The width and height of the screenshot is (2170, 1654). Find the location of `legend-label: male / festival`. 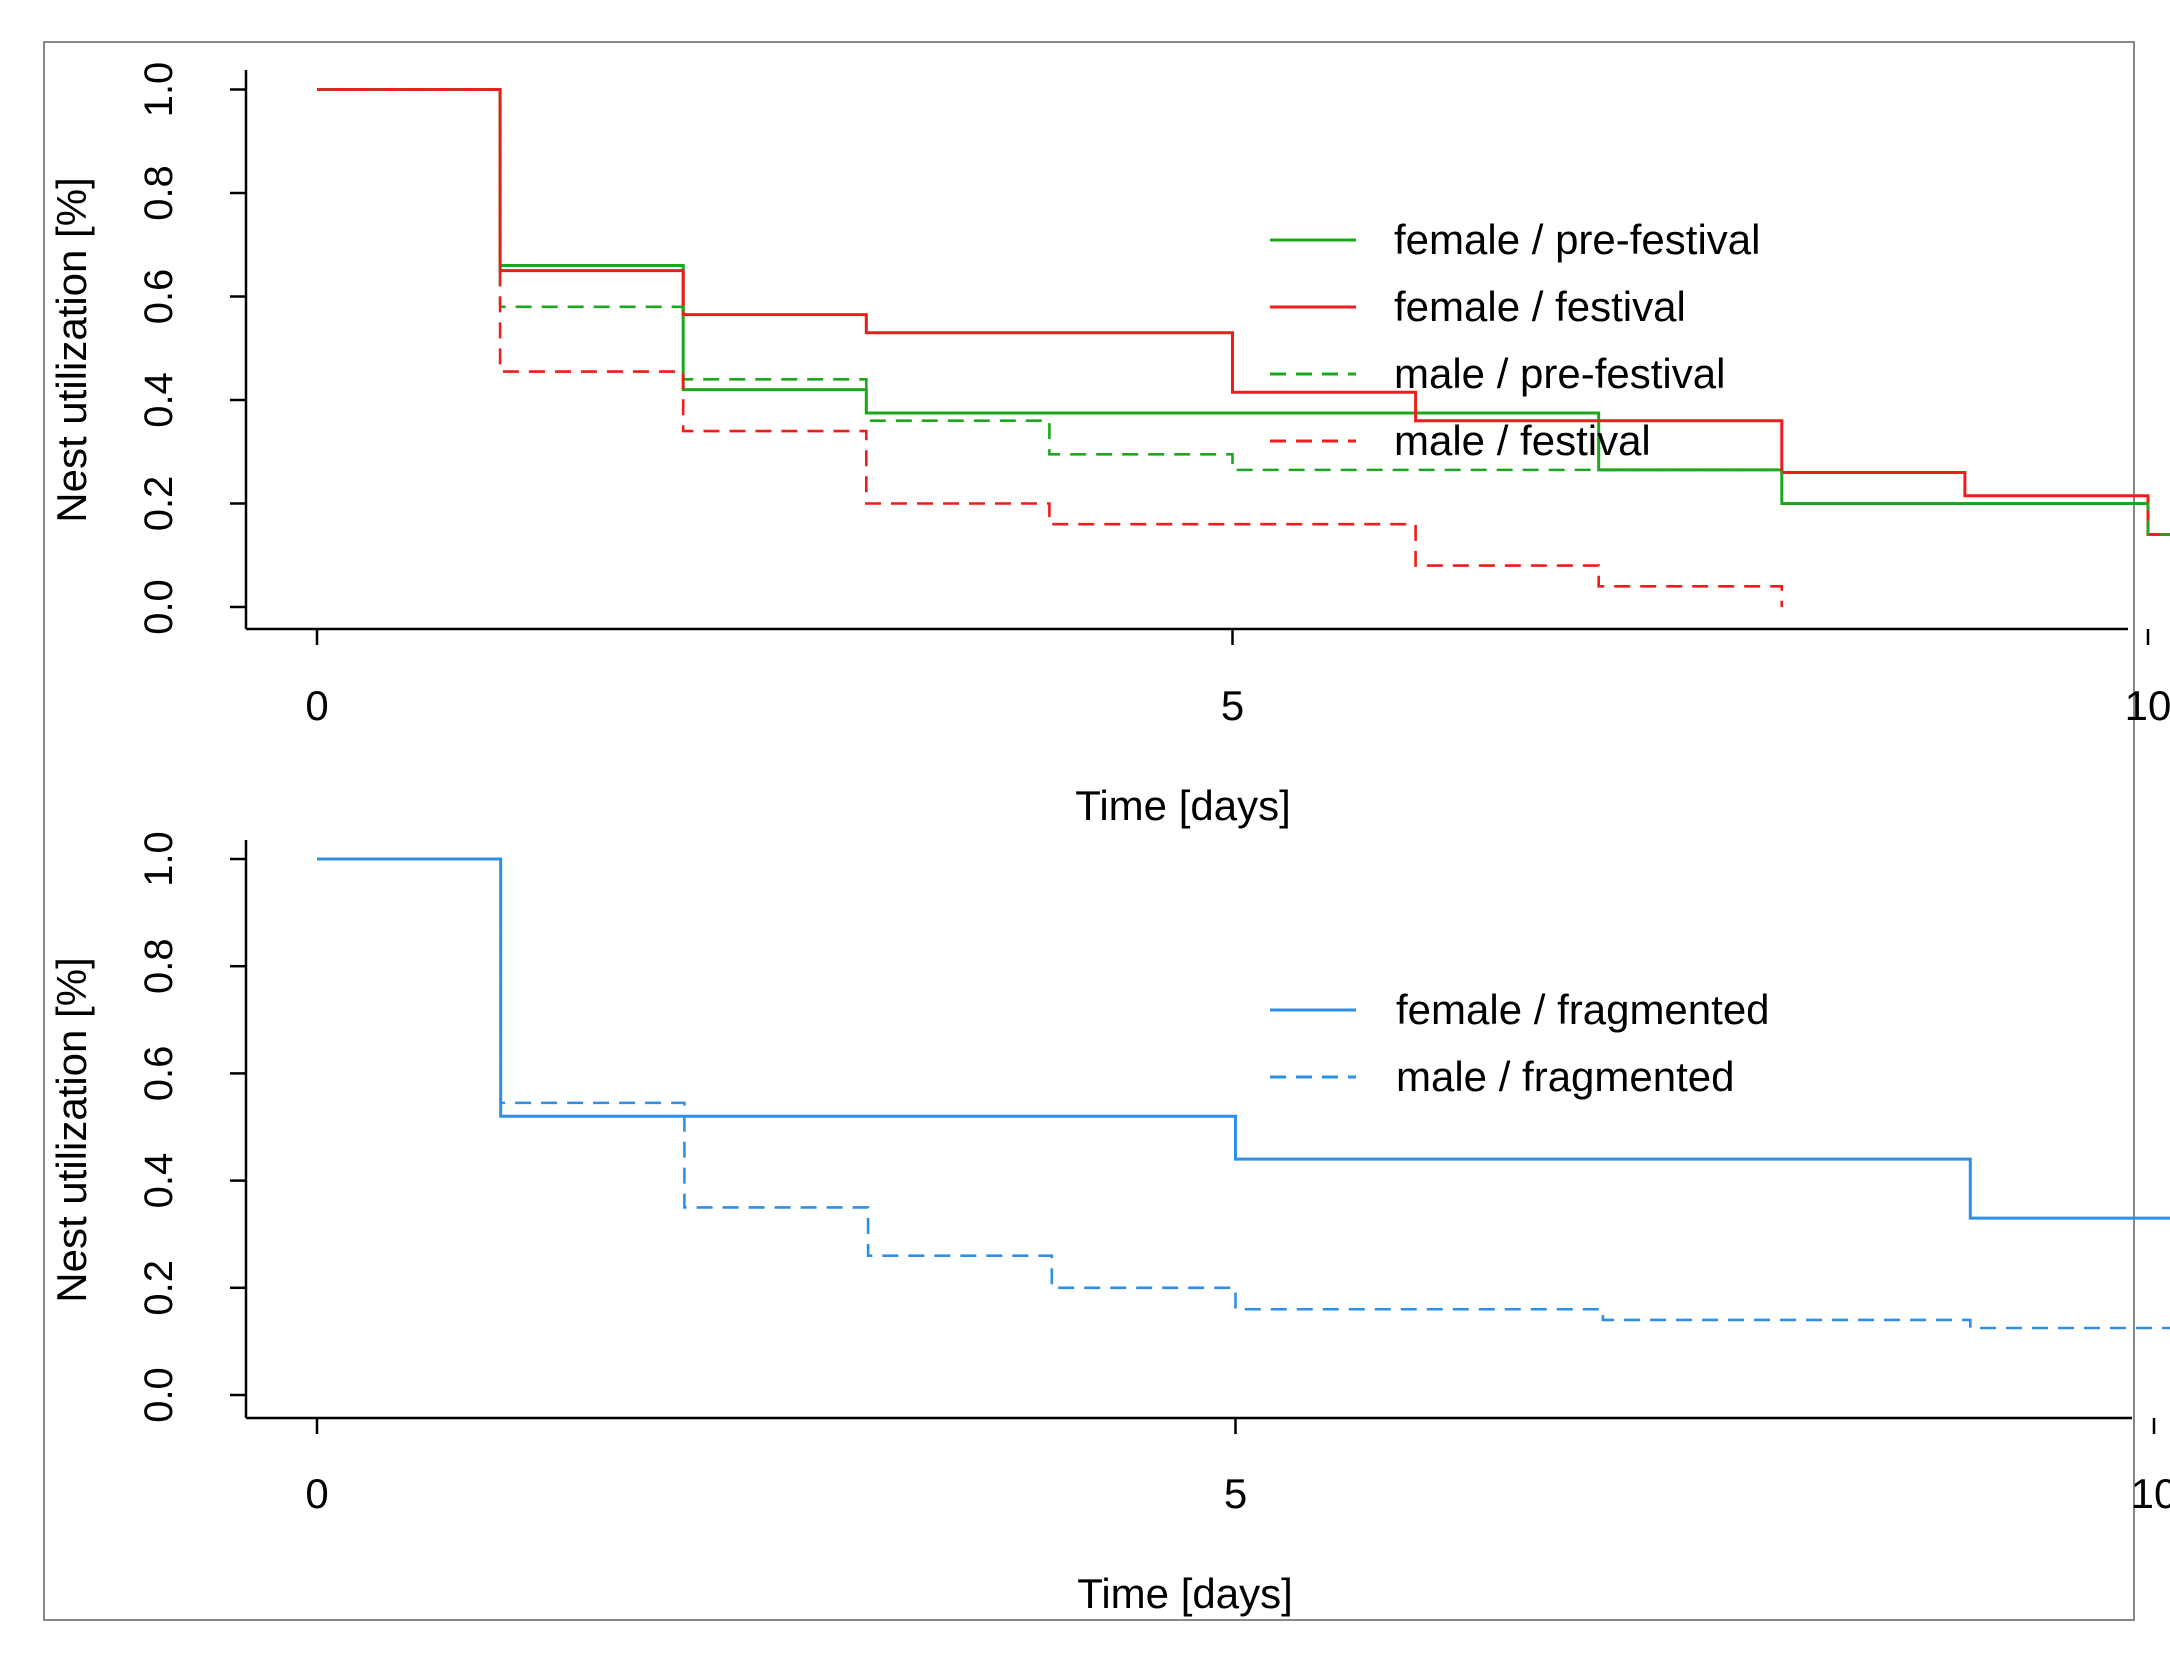

legend-label: male / festival is located at coordinates (1522, 440).